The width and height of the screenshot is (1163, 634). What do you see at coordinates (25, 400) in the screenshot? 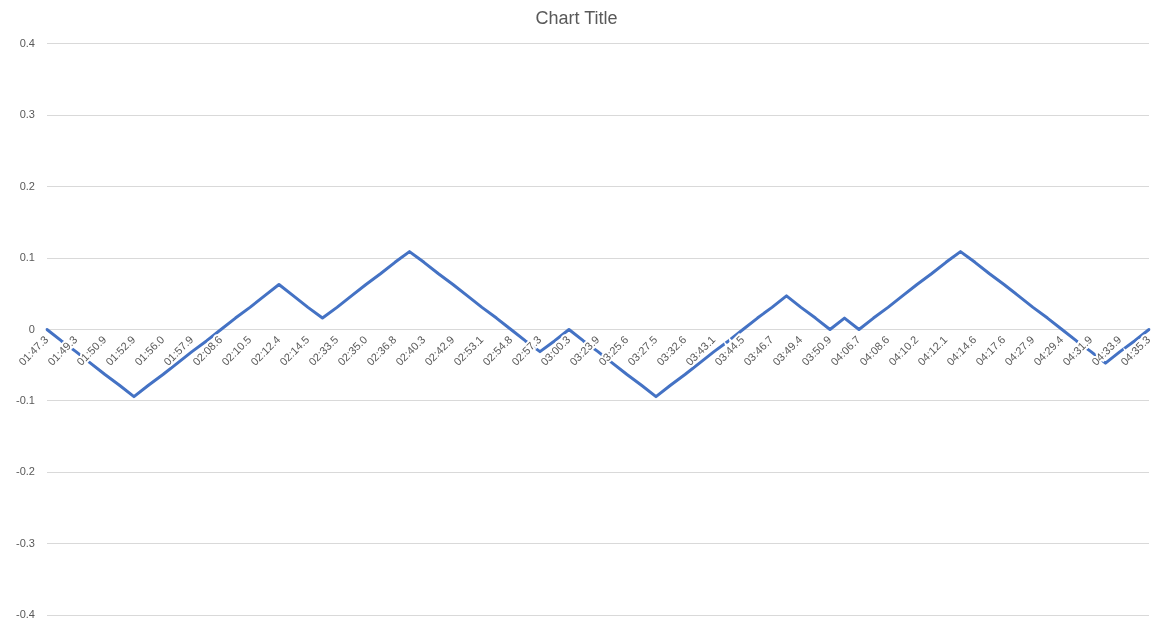
I see `y-tick-label: -0.1` at bounding box center [25, 400].